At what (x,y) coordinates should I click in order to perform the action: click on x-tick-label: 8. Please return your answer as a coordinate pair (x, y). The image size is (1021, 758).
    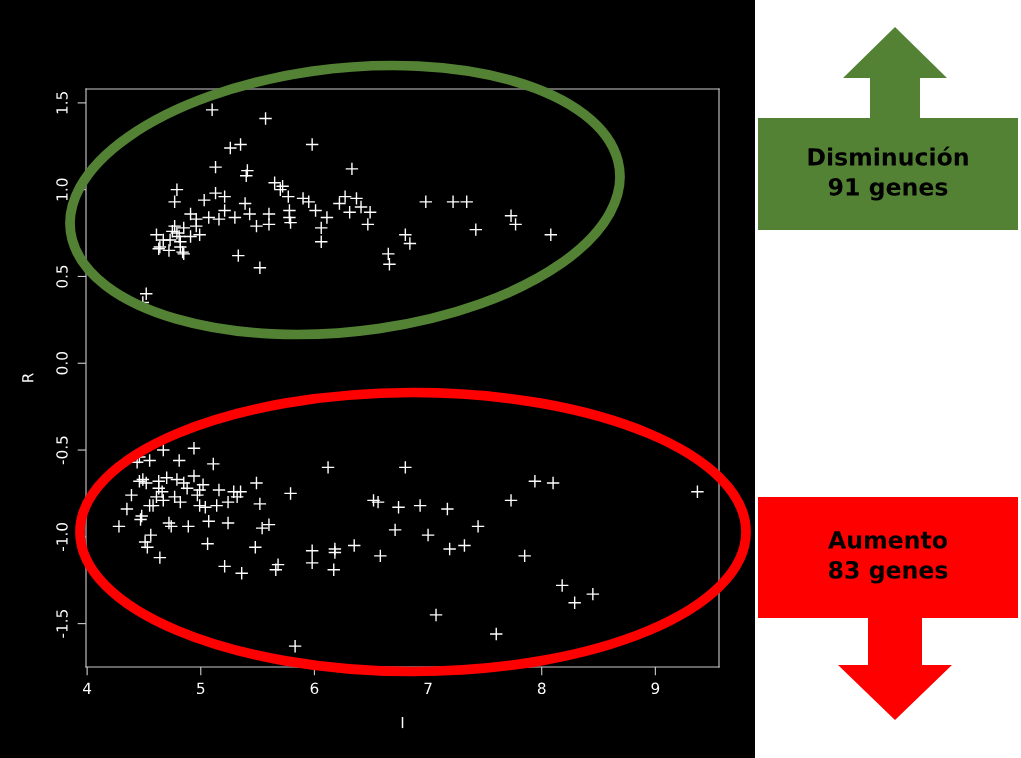
    Looking at the image, I should click on (541, 688).